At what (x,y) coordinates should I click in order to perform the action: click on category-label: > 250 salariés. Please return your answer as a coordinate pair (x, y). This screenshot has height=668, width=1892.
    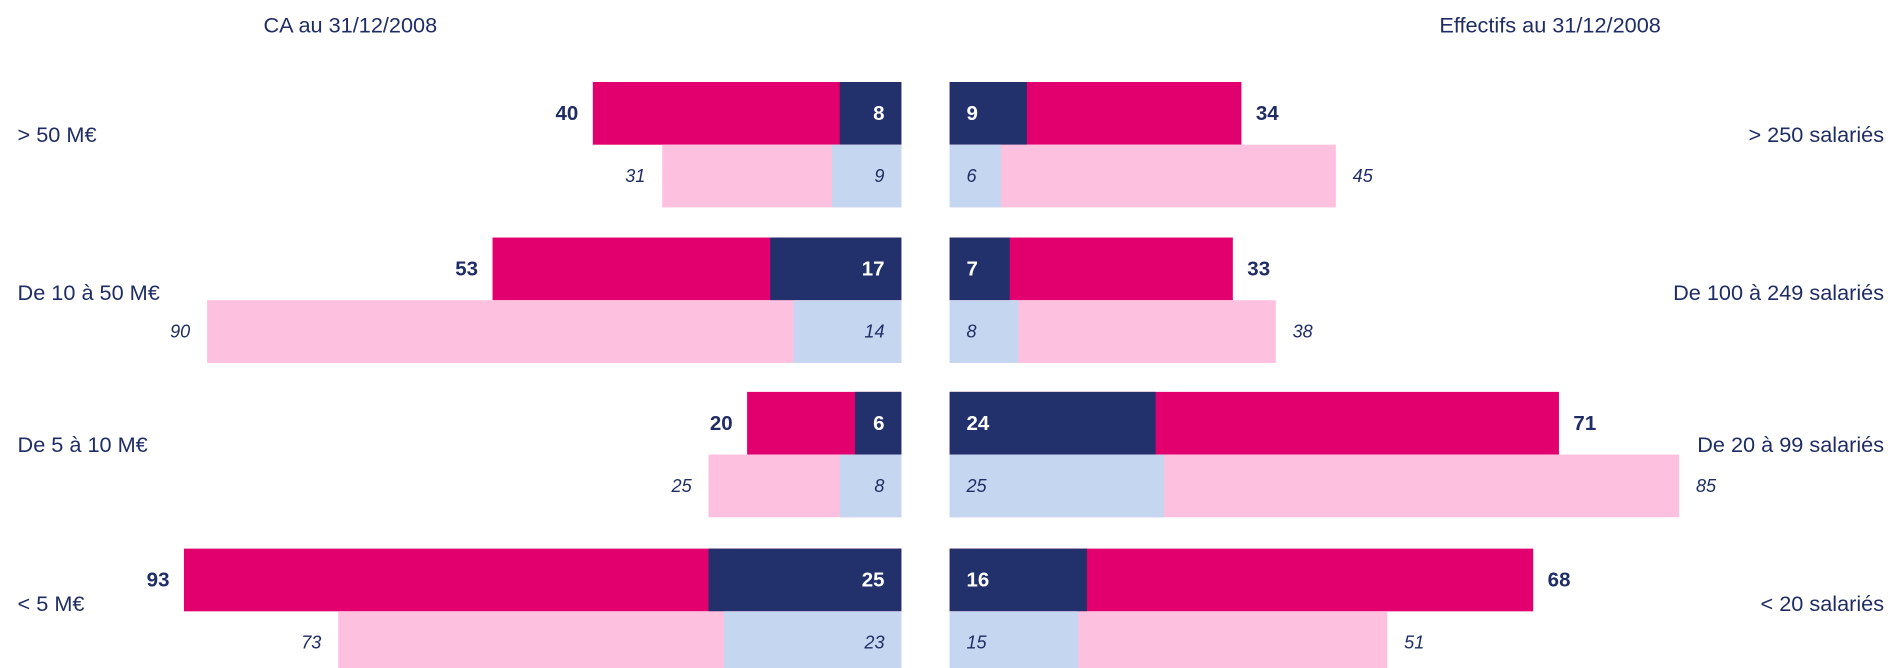
    Looking at the image, I should click on (1816, 134).